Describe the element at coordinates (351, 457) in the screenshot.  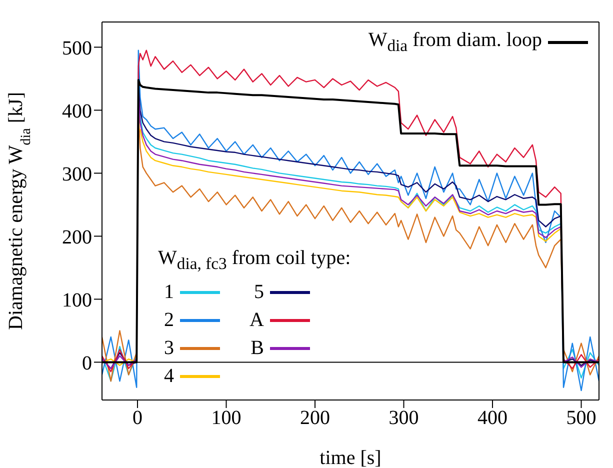
I see `x-axis-title: time [s]` at that location.